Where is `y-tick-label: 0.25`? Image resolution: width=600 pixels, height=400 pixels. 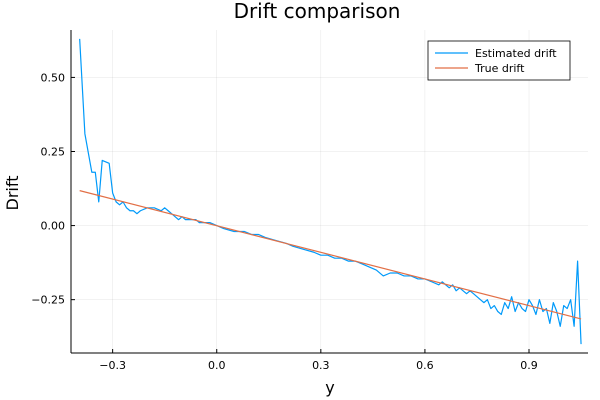 y-tick-label: 0.25 is located at coordinates (53, 151).